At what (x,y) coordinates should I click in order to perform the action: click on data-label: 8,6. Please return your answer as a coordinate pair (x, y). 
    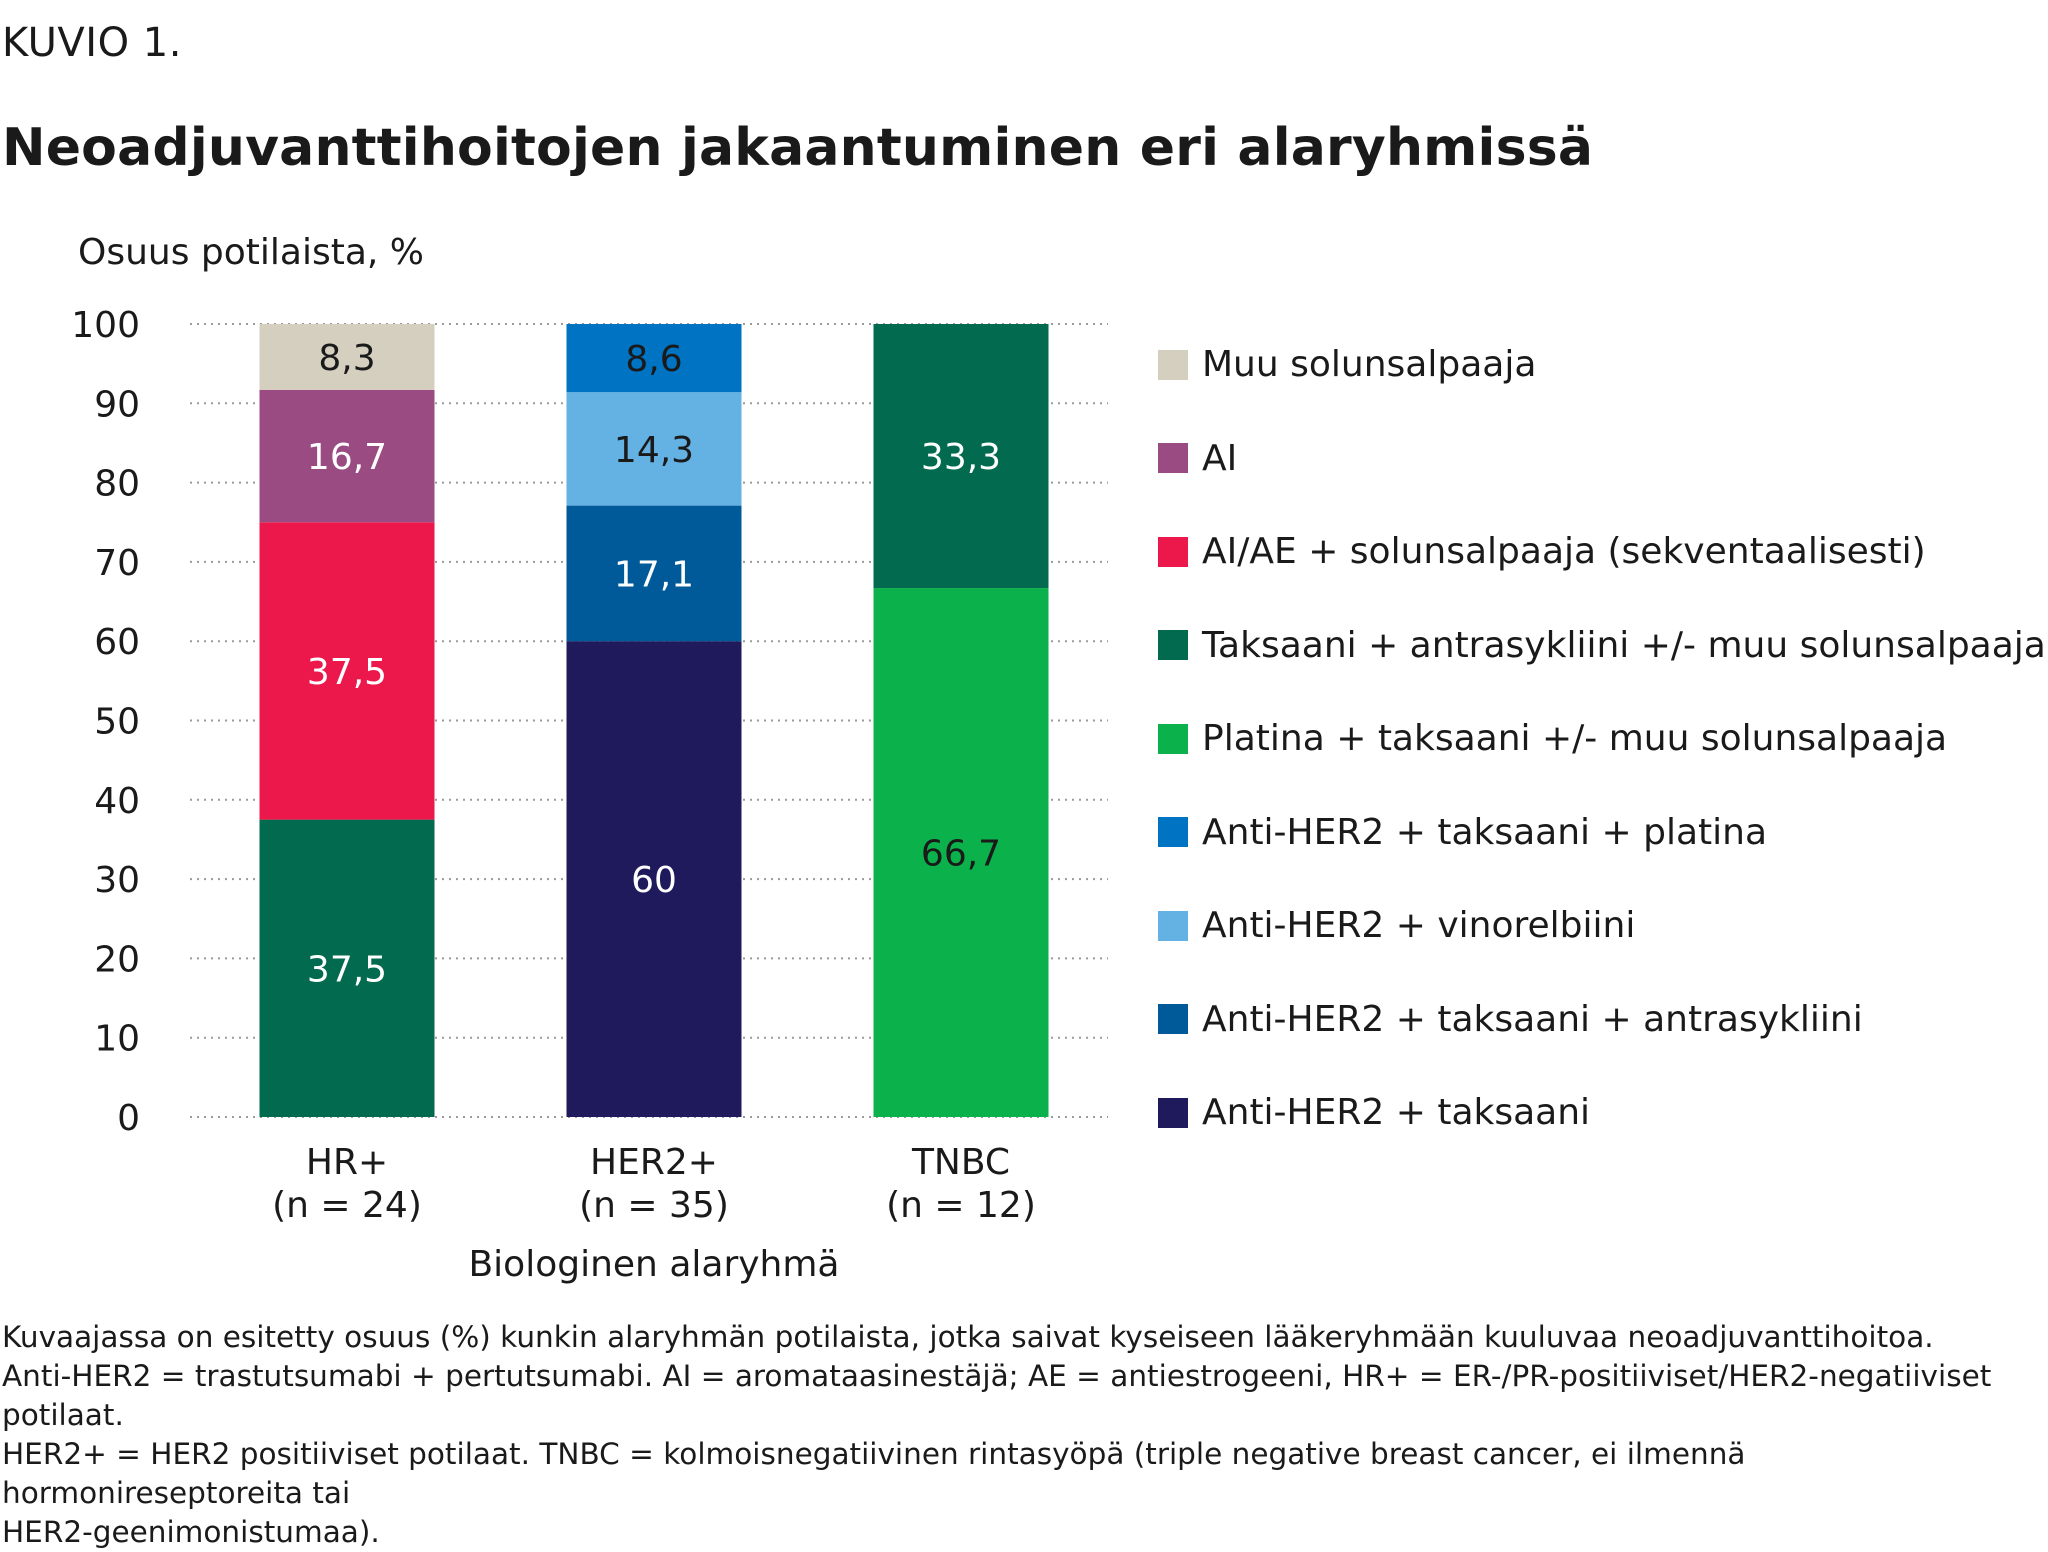
    Looking at the image, I should click on (653, 359).